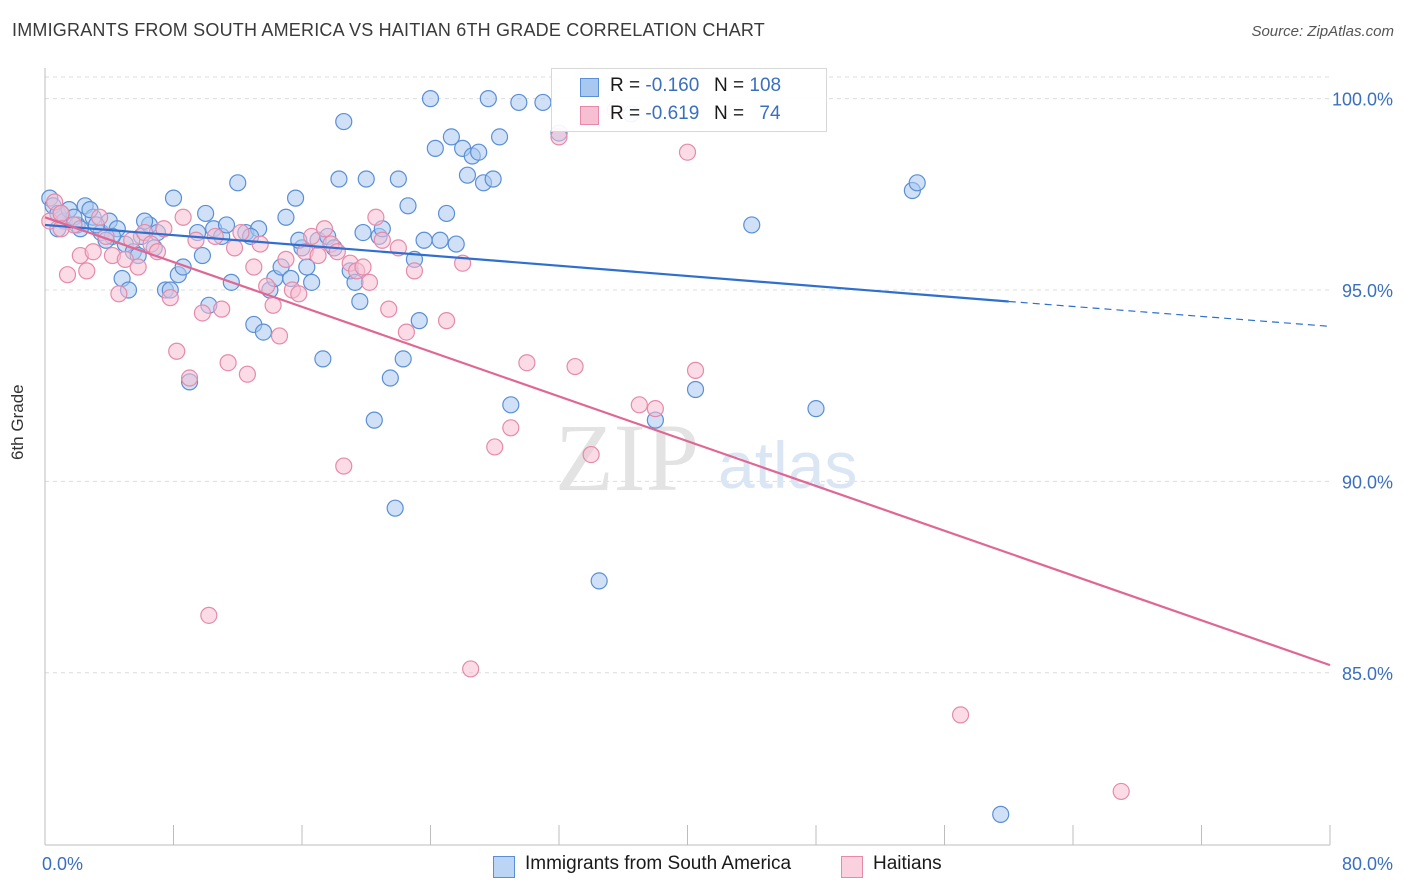 This screenshot has height=892, width=1406. I want to click on watermark-zip: ZIP, so click(627, 457).